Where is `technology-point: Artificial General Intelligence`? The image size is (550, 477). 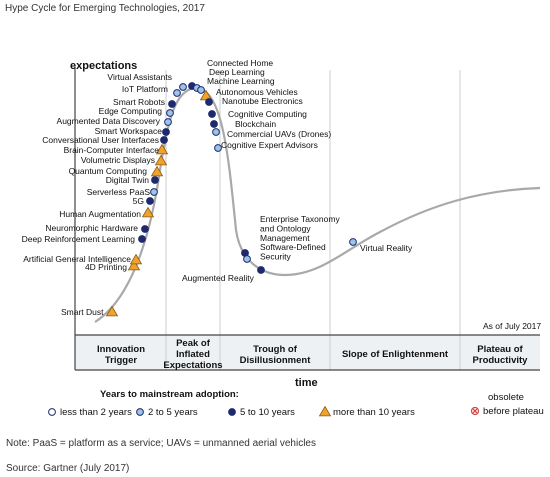 technology-point: Artificial General Intelligence is located at coordinates (83, 259).